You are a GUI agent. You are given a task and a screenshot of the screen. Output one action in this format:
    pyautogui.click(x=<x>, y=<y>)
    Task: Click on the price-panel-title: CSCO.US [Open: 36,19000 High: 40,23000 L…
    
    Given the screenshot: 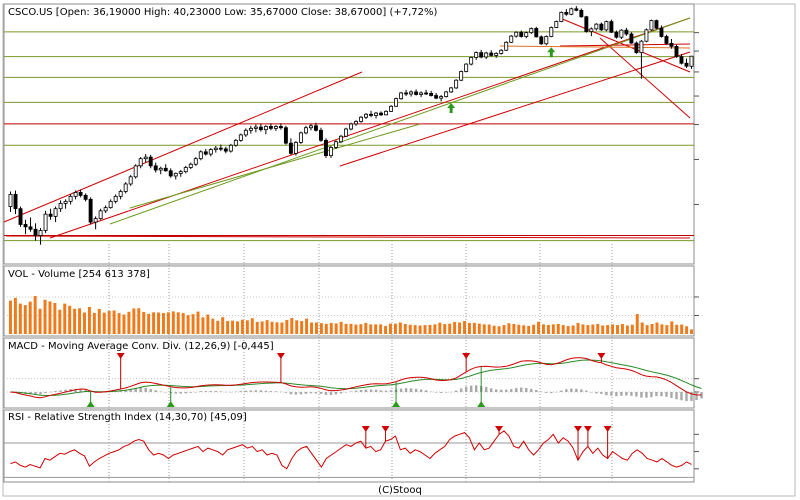 What is the action you would take?
    pyautogui.click(x=222, y=12)
    